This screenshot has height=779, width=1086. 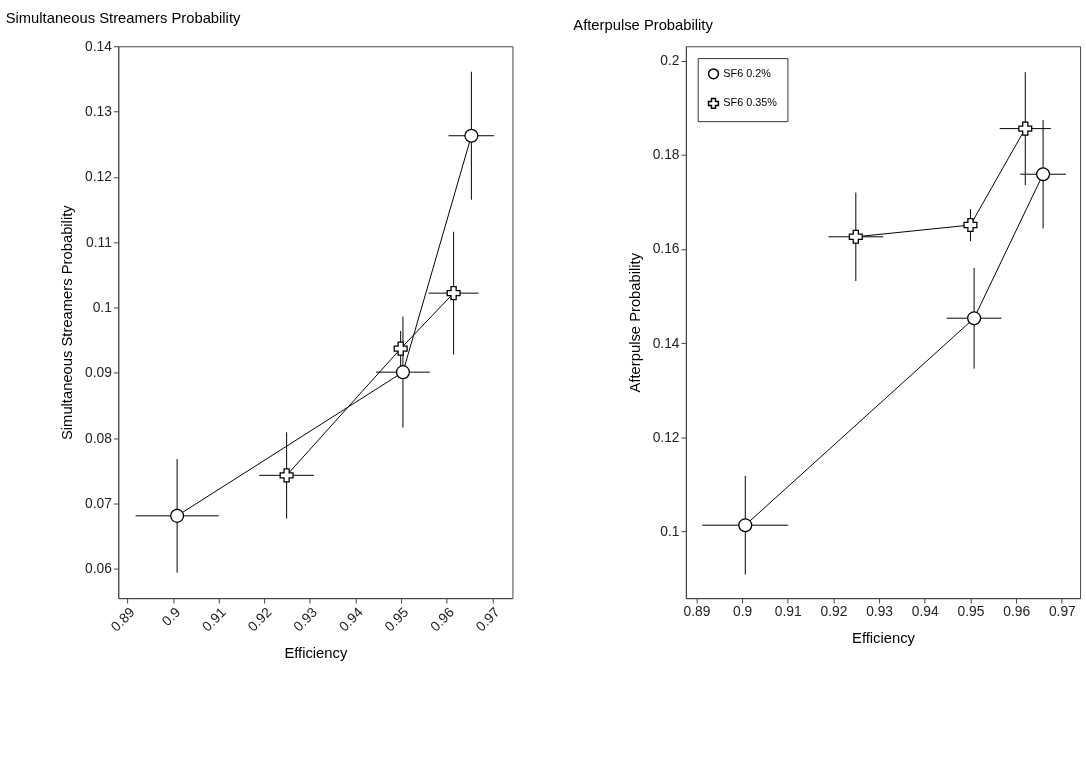 I want to click on y-tick-label: 0.07, so click(x=98, y=503).